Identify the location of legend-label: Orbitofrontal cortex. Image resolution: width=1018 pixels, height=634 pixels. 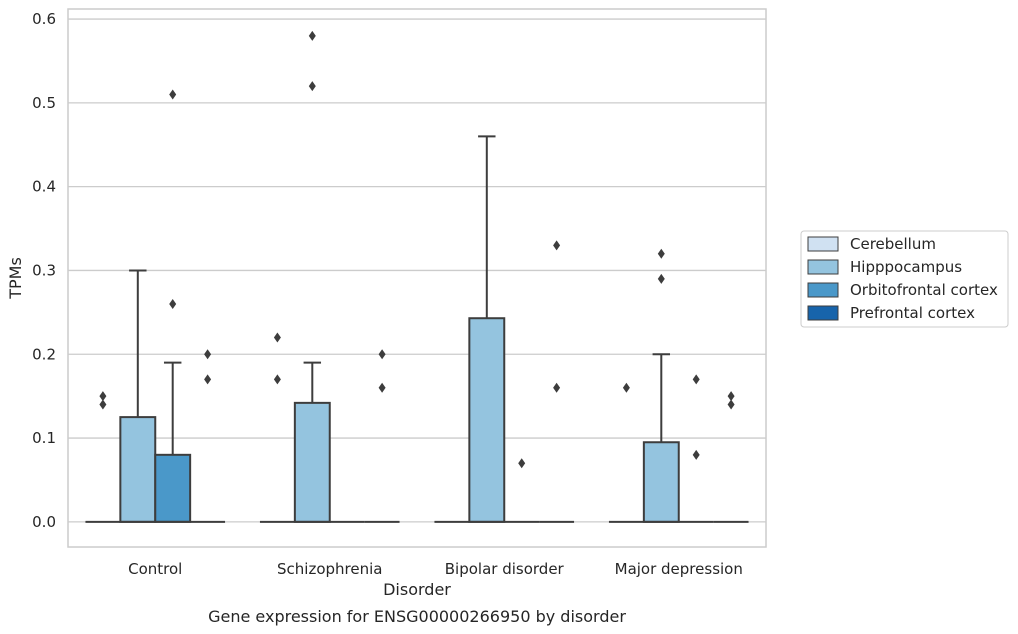
(924, 290).